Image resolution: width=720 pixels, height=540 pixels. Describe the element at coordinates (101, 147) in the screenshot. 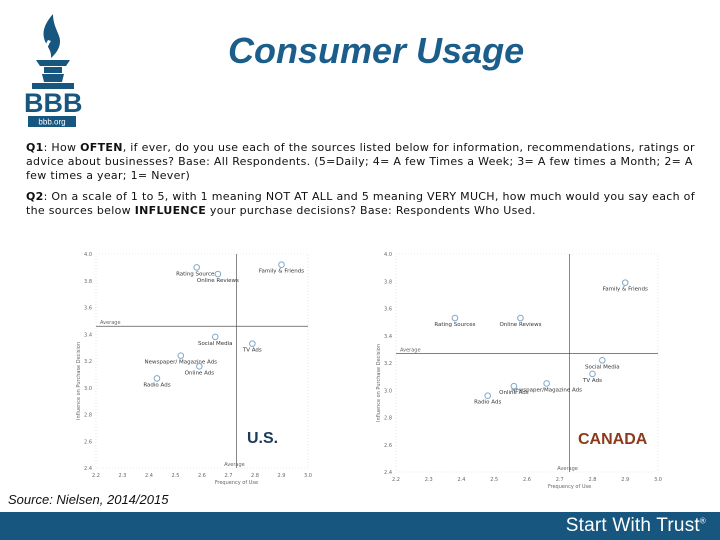

I see `q1-emphasis: OFTEN` at that location.